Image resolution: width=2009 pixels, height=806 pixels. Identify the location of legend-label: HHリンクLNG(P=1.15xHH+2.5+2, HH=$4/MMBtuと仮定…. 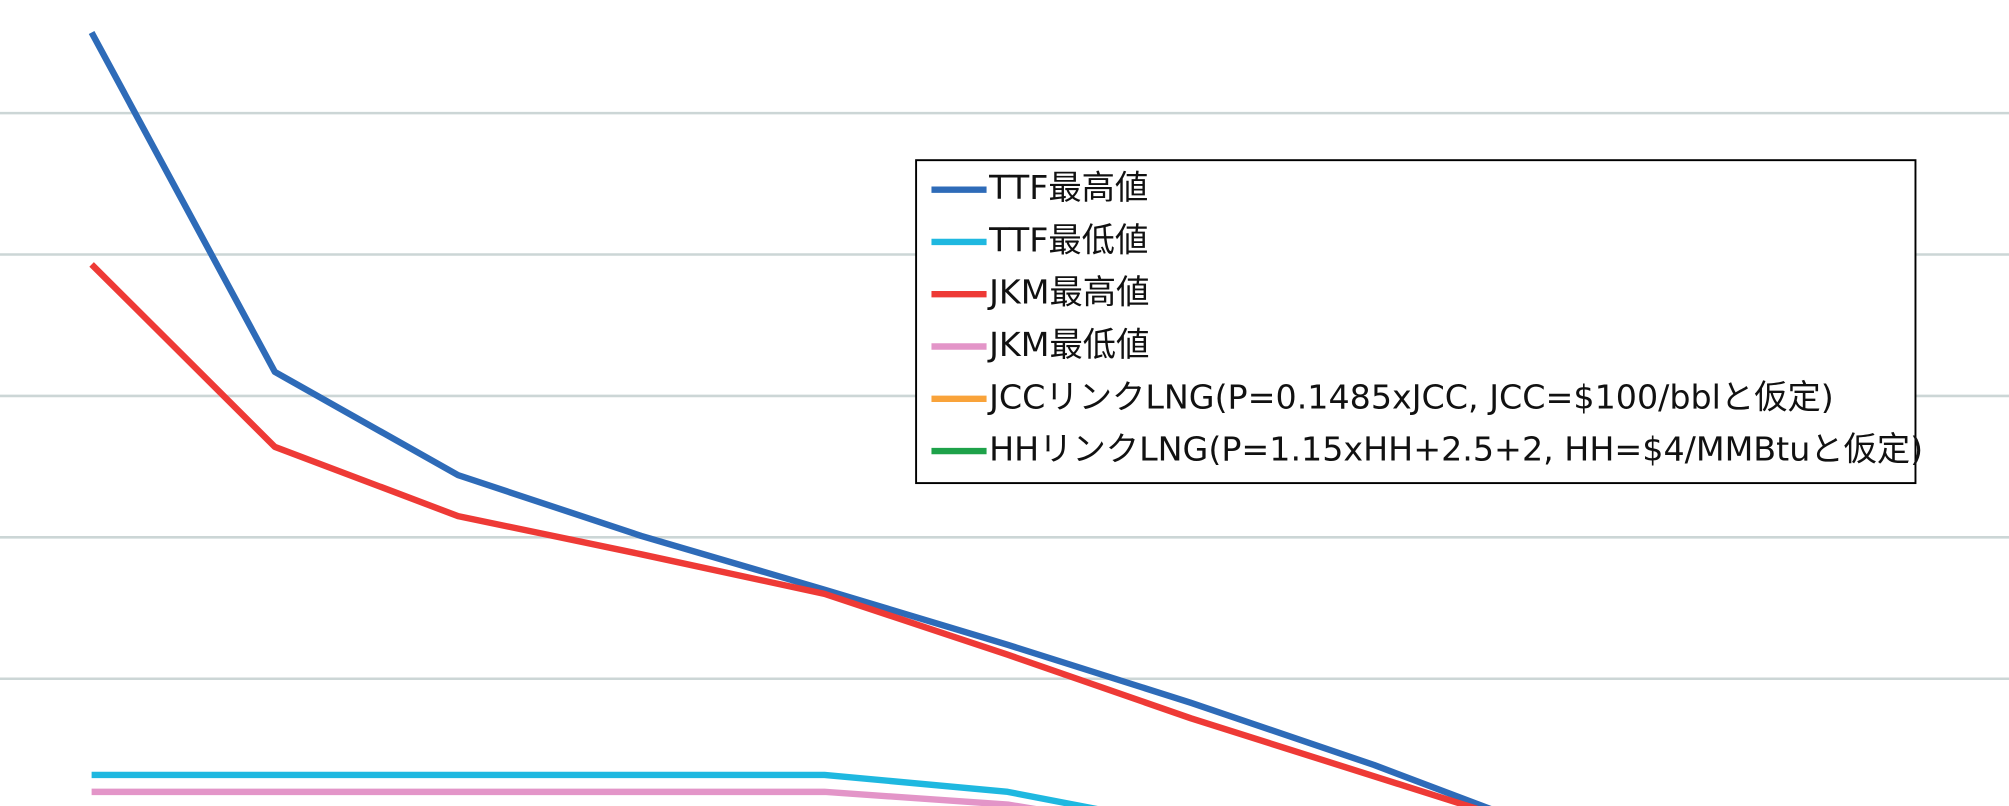
(1456, 449).